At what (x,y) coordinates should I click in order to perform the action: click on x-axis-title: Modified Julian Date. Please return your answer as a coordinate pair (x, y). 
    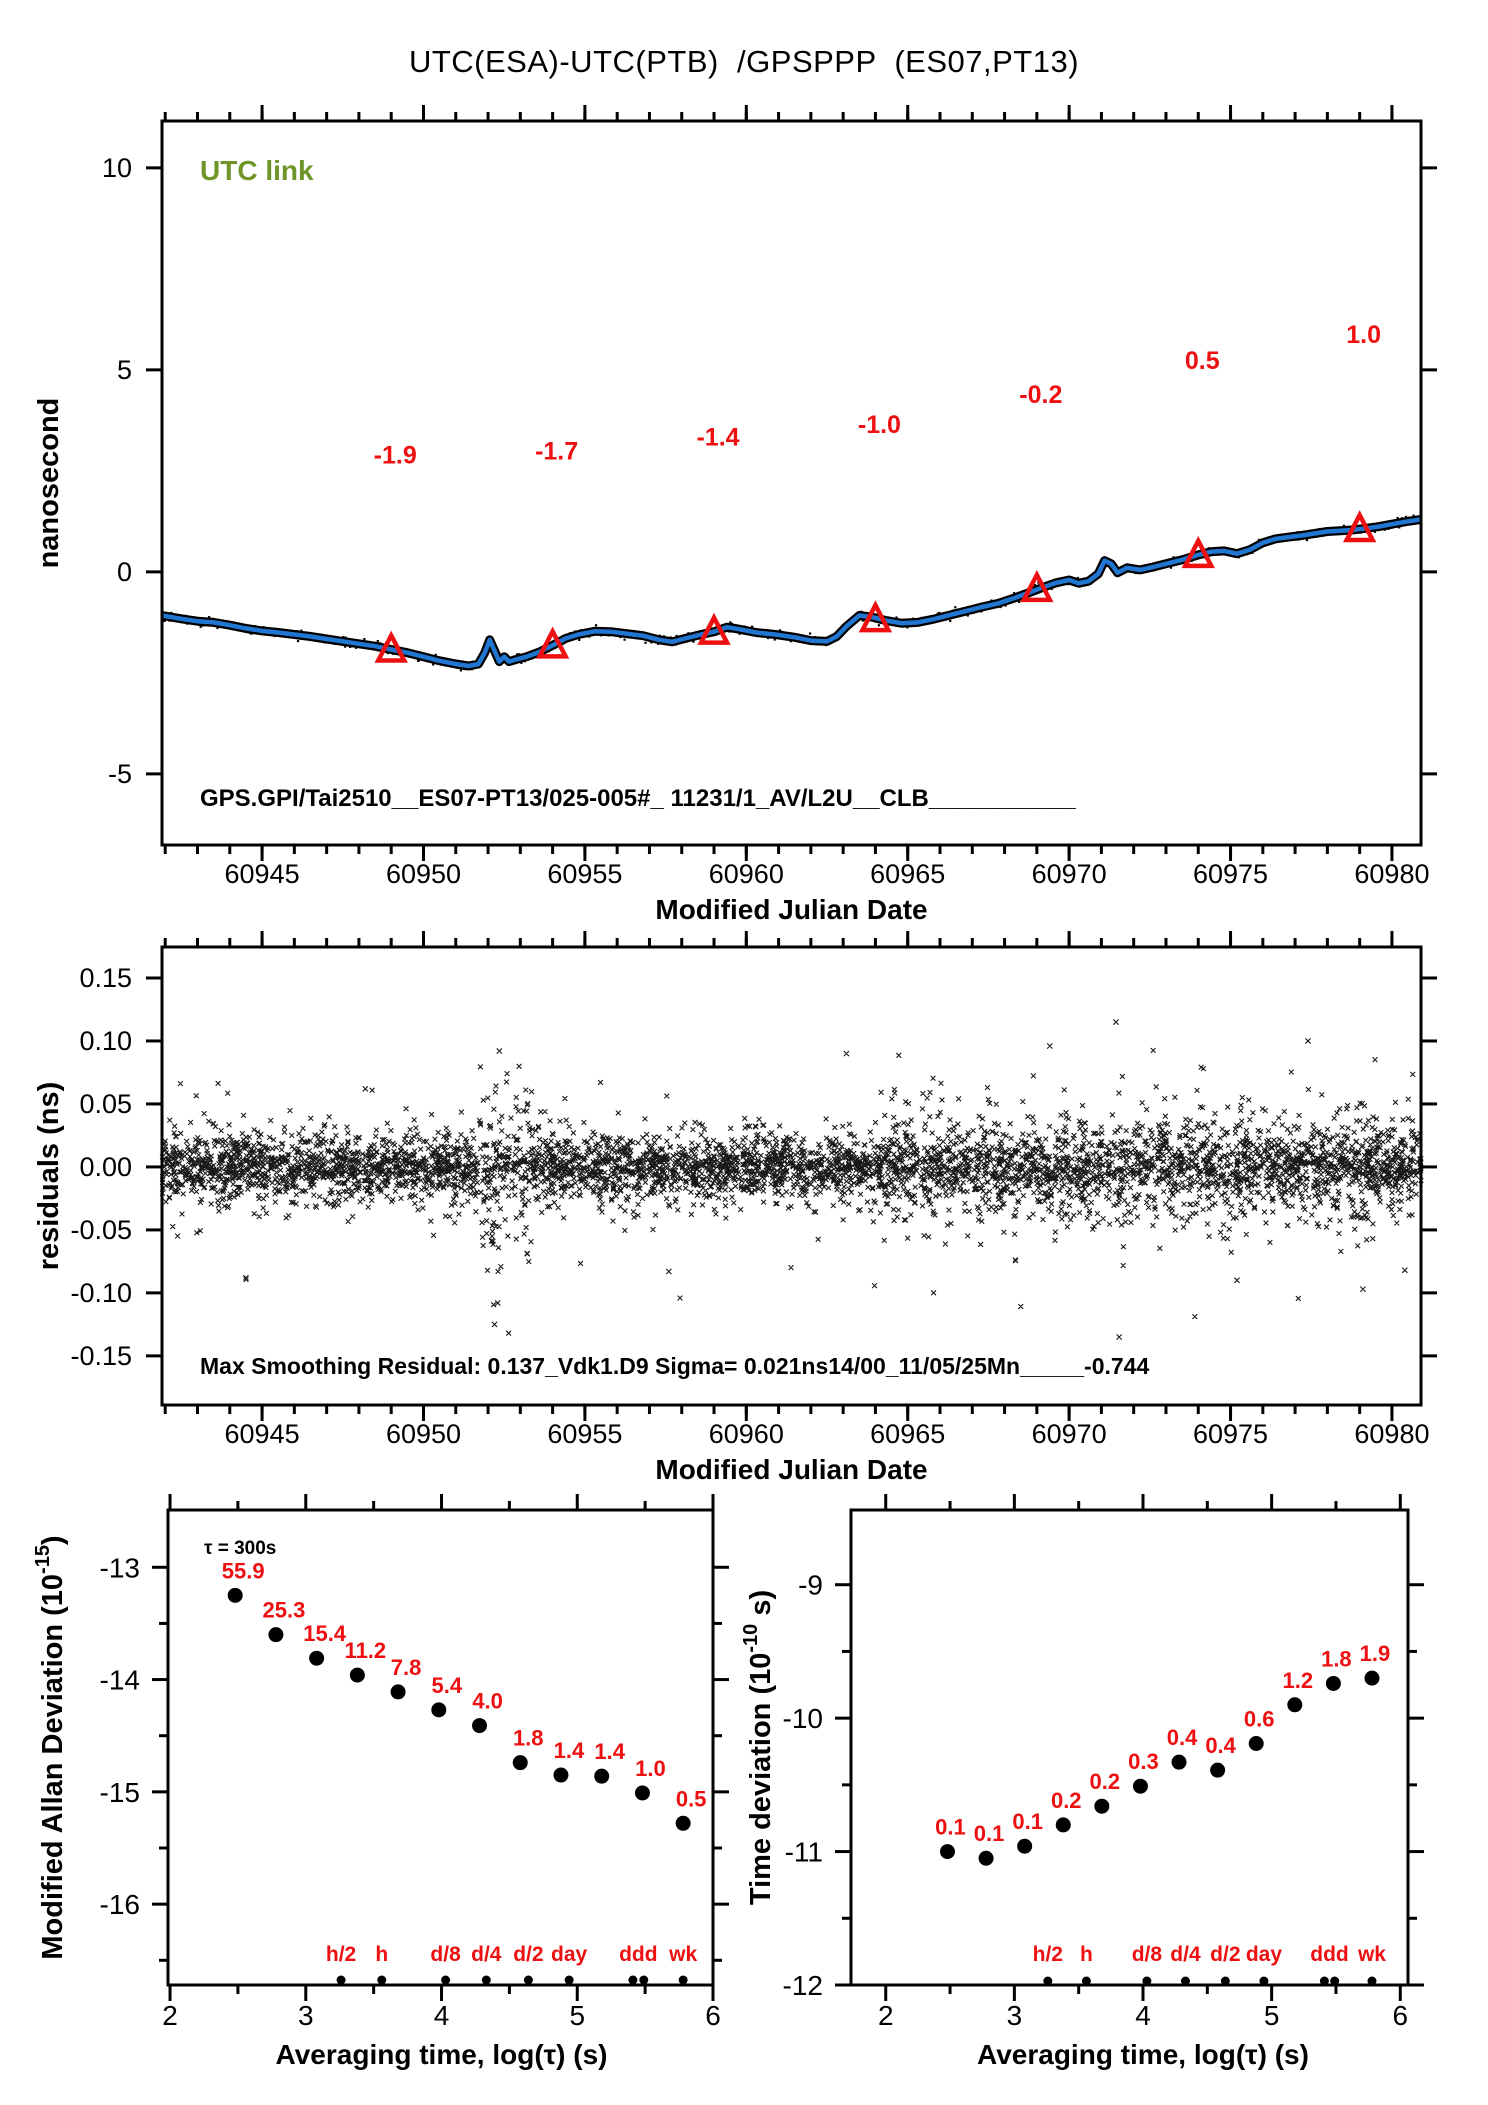
    Looking at the image, I should click on (791, 1469).